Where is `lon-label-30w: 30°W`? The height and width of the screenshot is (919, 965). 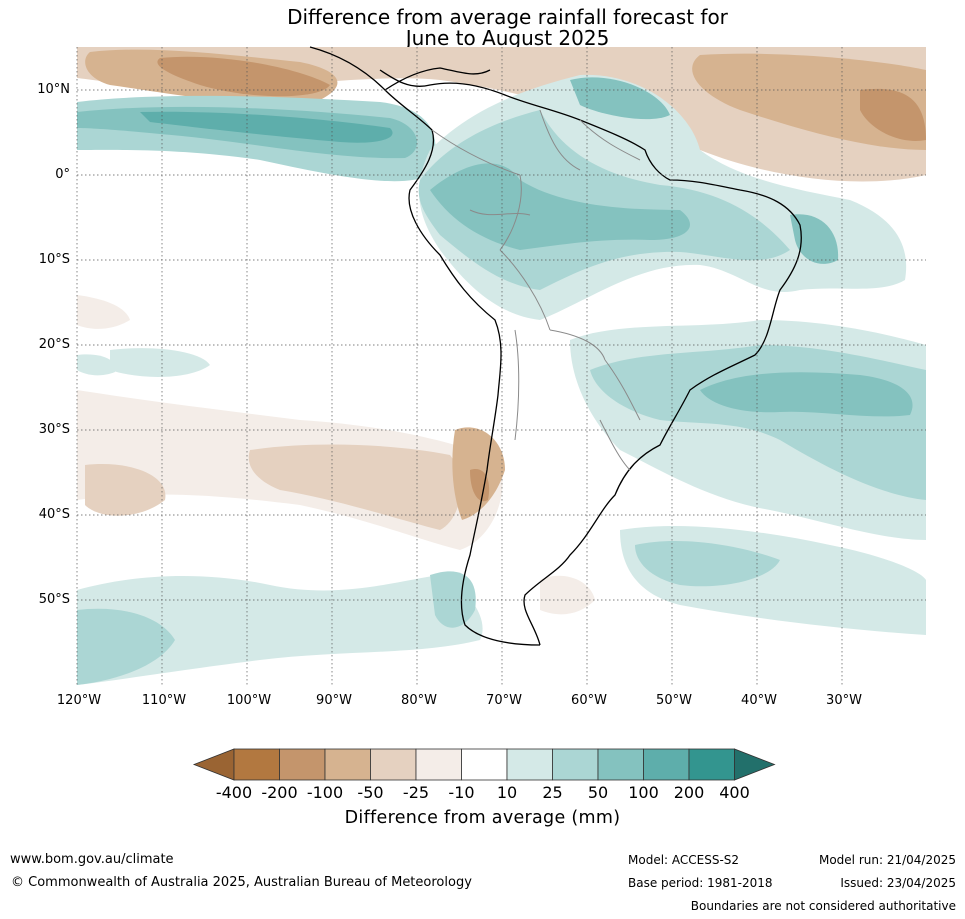
lon-label-30w: 30°W is located at coordinates (844, 700).